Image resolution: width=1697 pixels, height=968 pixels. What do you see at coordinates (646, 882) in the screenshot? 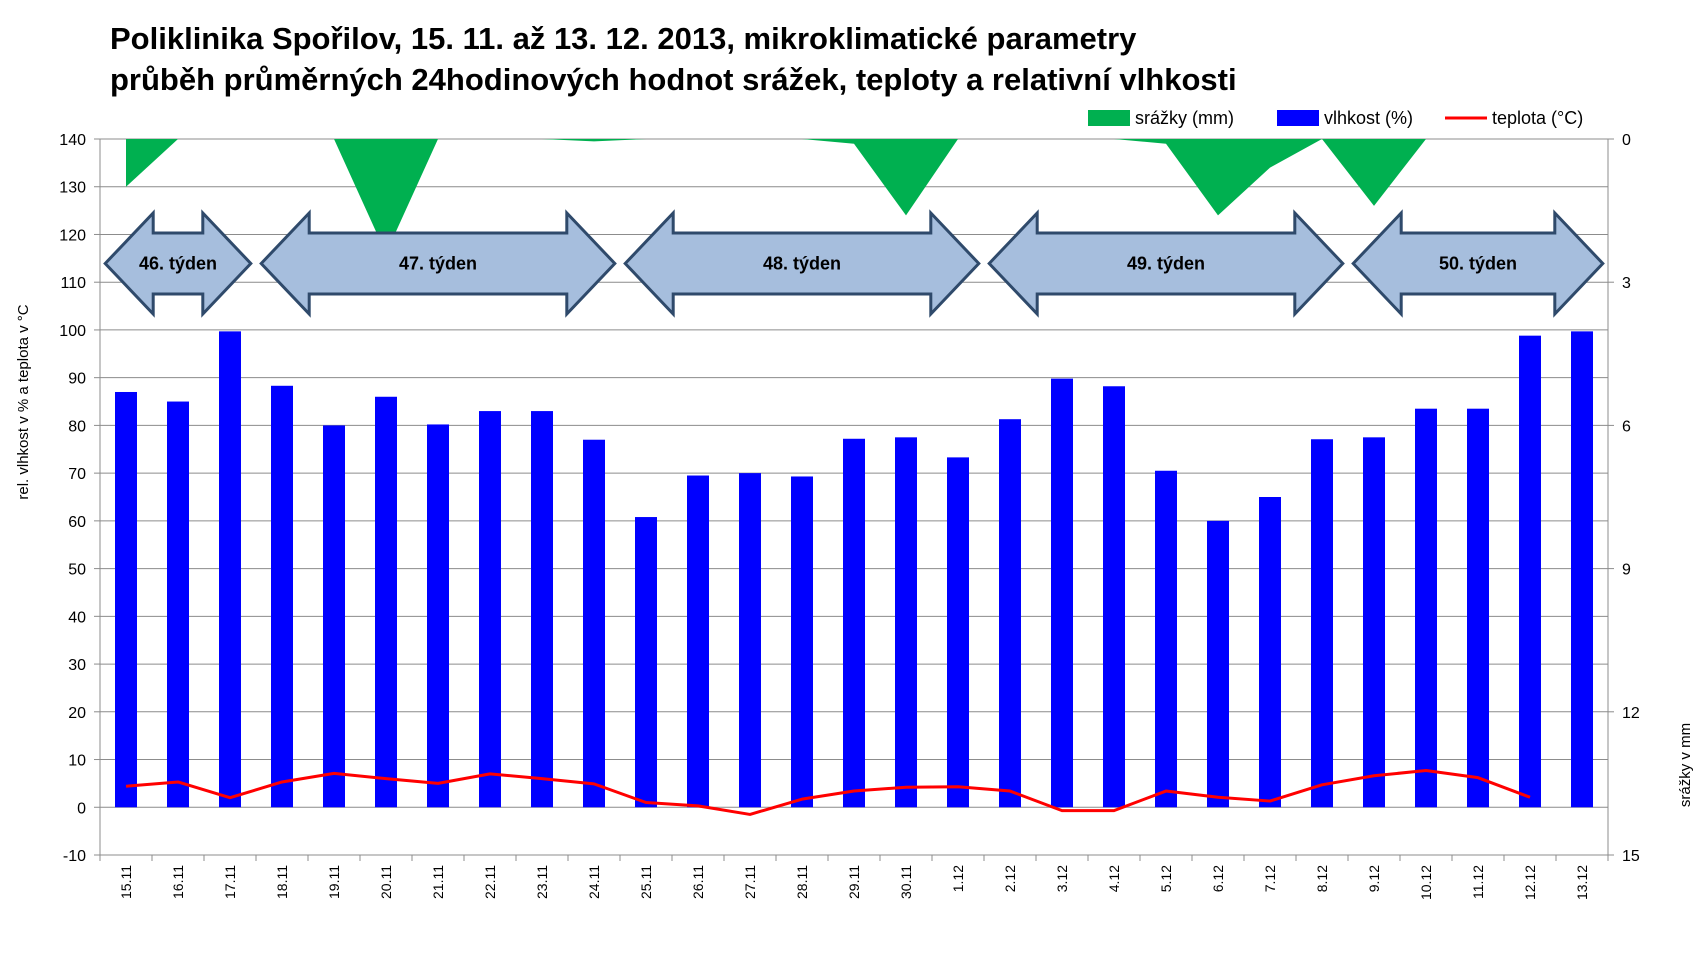
I see `x-tick-label: 25.11` at bounding box center [646, 882].